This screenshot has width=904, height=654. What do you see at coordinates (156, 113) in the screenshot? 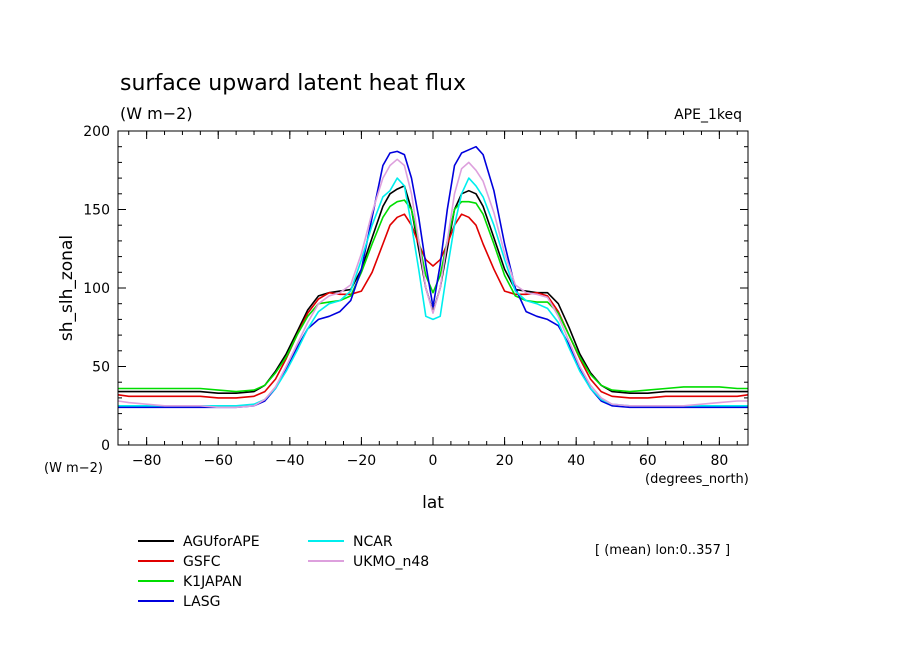
I see `chart-units: (W m−2)` at bounding box center [156, 113].